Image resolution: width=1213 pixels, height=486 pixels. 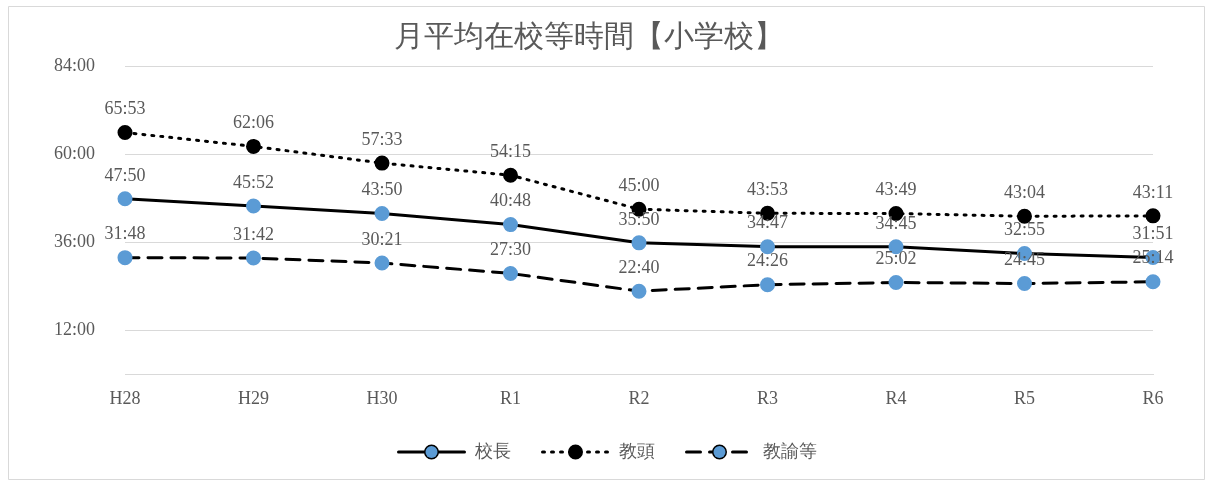 What do you see at coordinates (896, 222) in the screenshot?
I see `data-label: 34:45` at bounding box center [896, 222].